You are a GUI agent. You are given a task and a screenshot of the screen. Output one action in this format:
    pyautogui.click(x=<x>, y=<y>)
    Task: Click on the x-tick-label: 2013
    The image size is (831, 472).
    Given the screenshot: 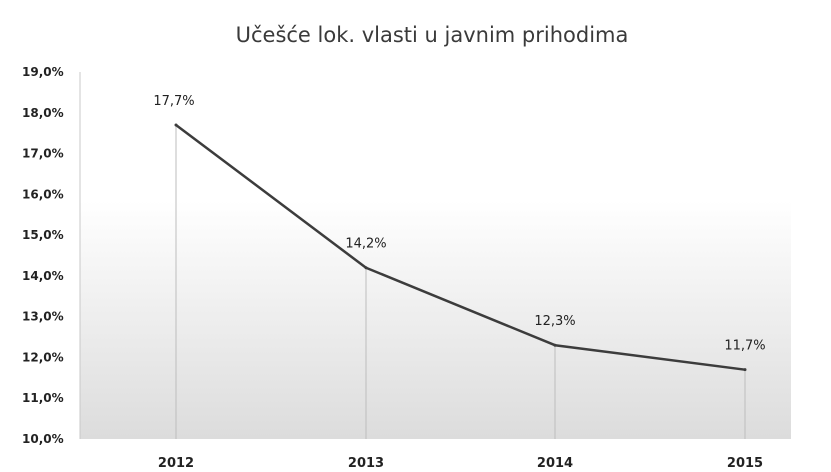 What is the action you would take?
    pyautogui.click(x=366, y=463)
    